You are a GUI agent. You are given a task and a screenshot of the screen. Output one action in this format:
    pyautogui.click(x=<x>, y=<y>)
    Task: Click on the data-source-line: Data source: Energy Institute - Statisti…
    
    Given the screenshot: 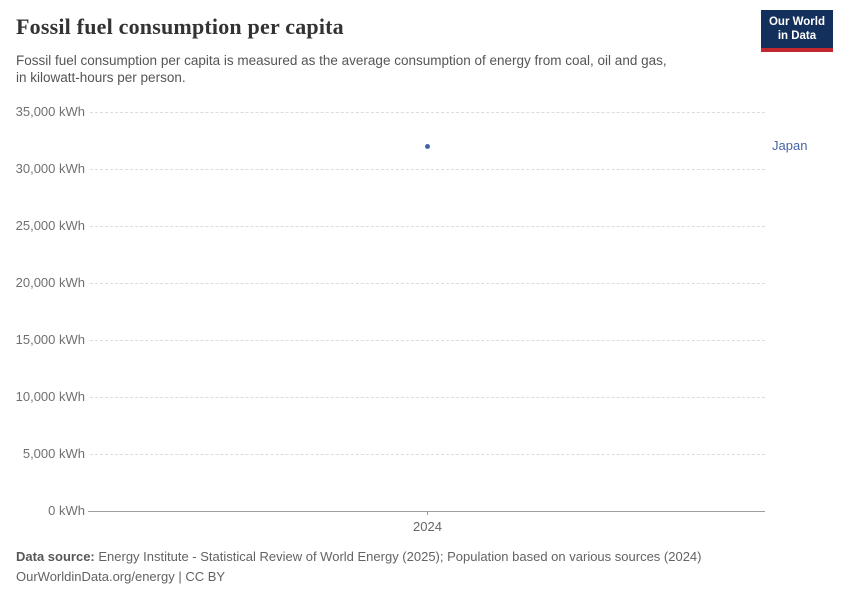 What is the action you would take?
    pyautogui.click(x=358, y=557)
    